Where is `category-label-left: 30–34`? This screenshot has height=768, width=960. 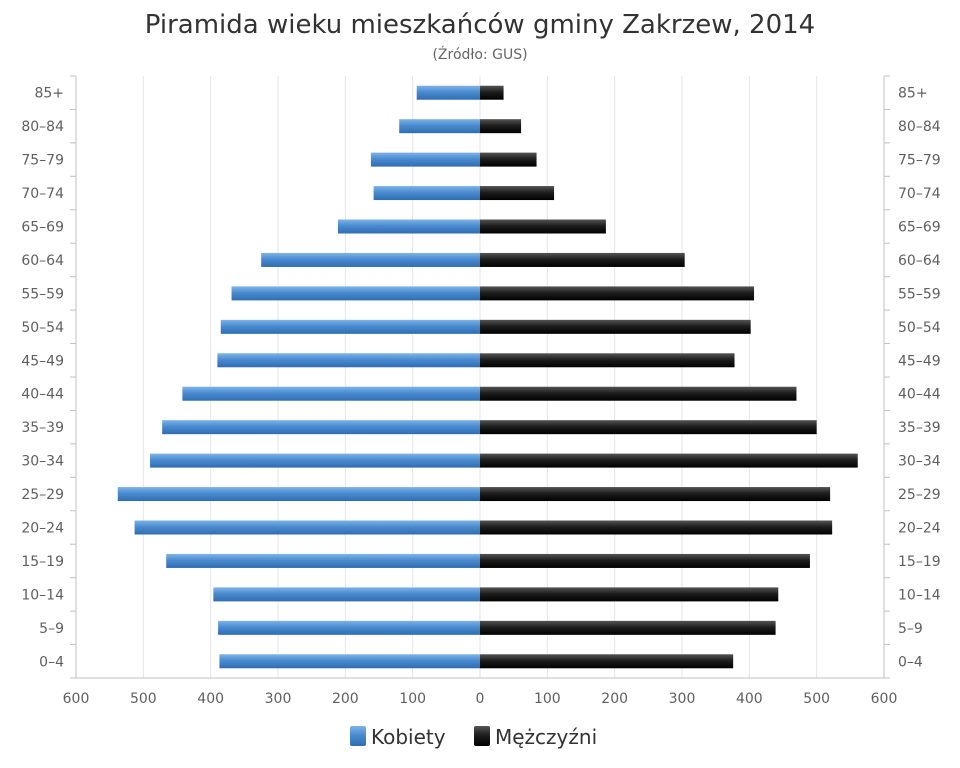
category-label-left: 30–34 is located at coordinates (42, 462).